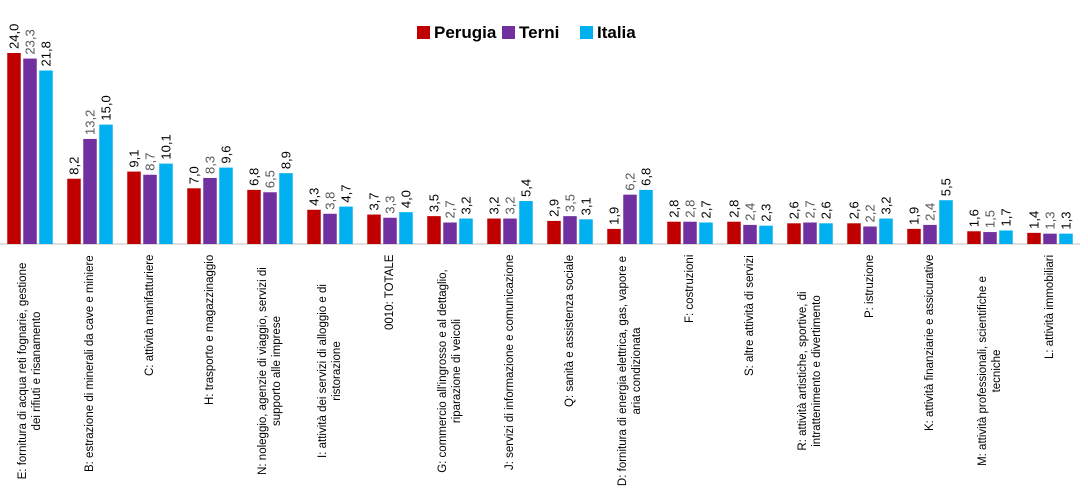  Describe the element at coordinates (554, 208) in the screenshot. I see `value-label: 2,9` at that location.